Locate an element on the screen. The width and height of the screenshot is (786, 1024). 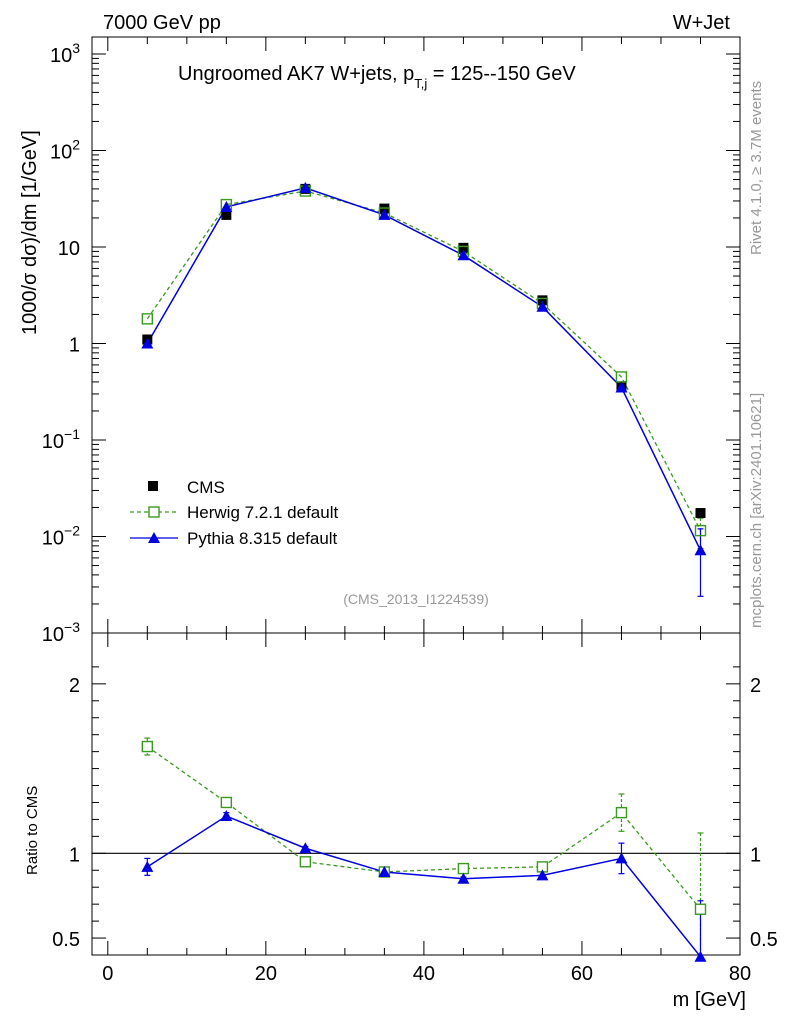
legend-pythia-label: Pythia 8.315 default is located at coordinates (262, 538).